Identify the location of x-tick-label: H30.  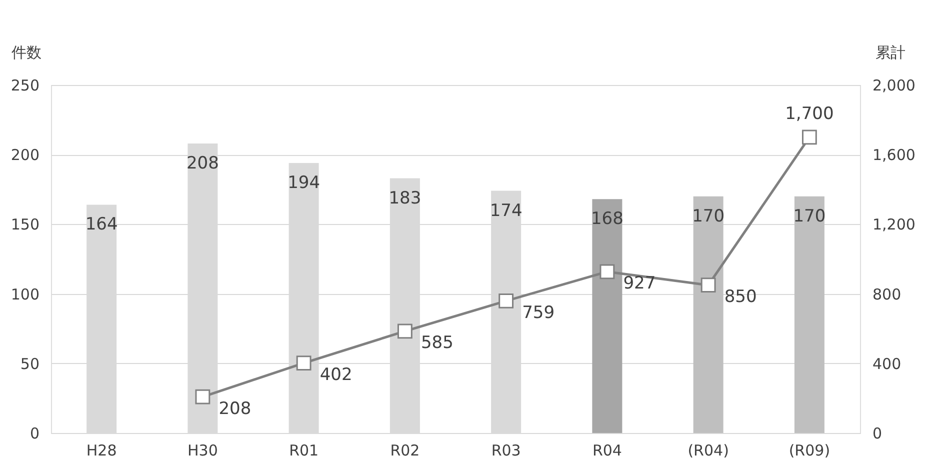
(203, 451).